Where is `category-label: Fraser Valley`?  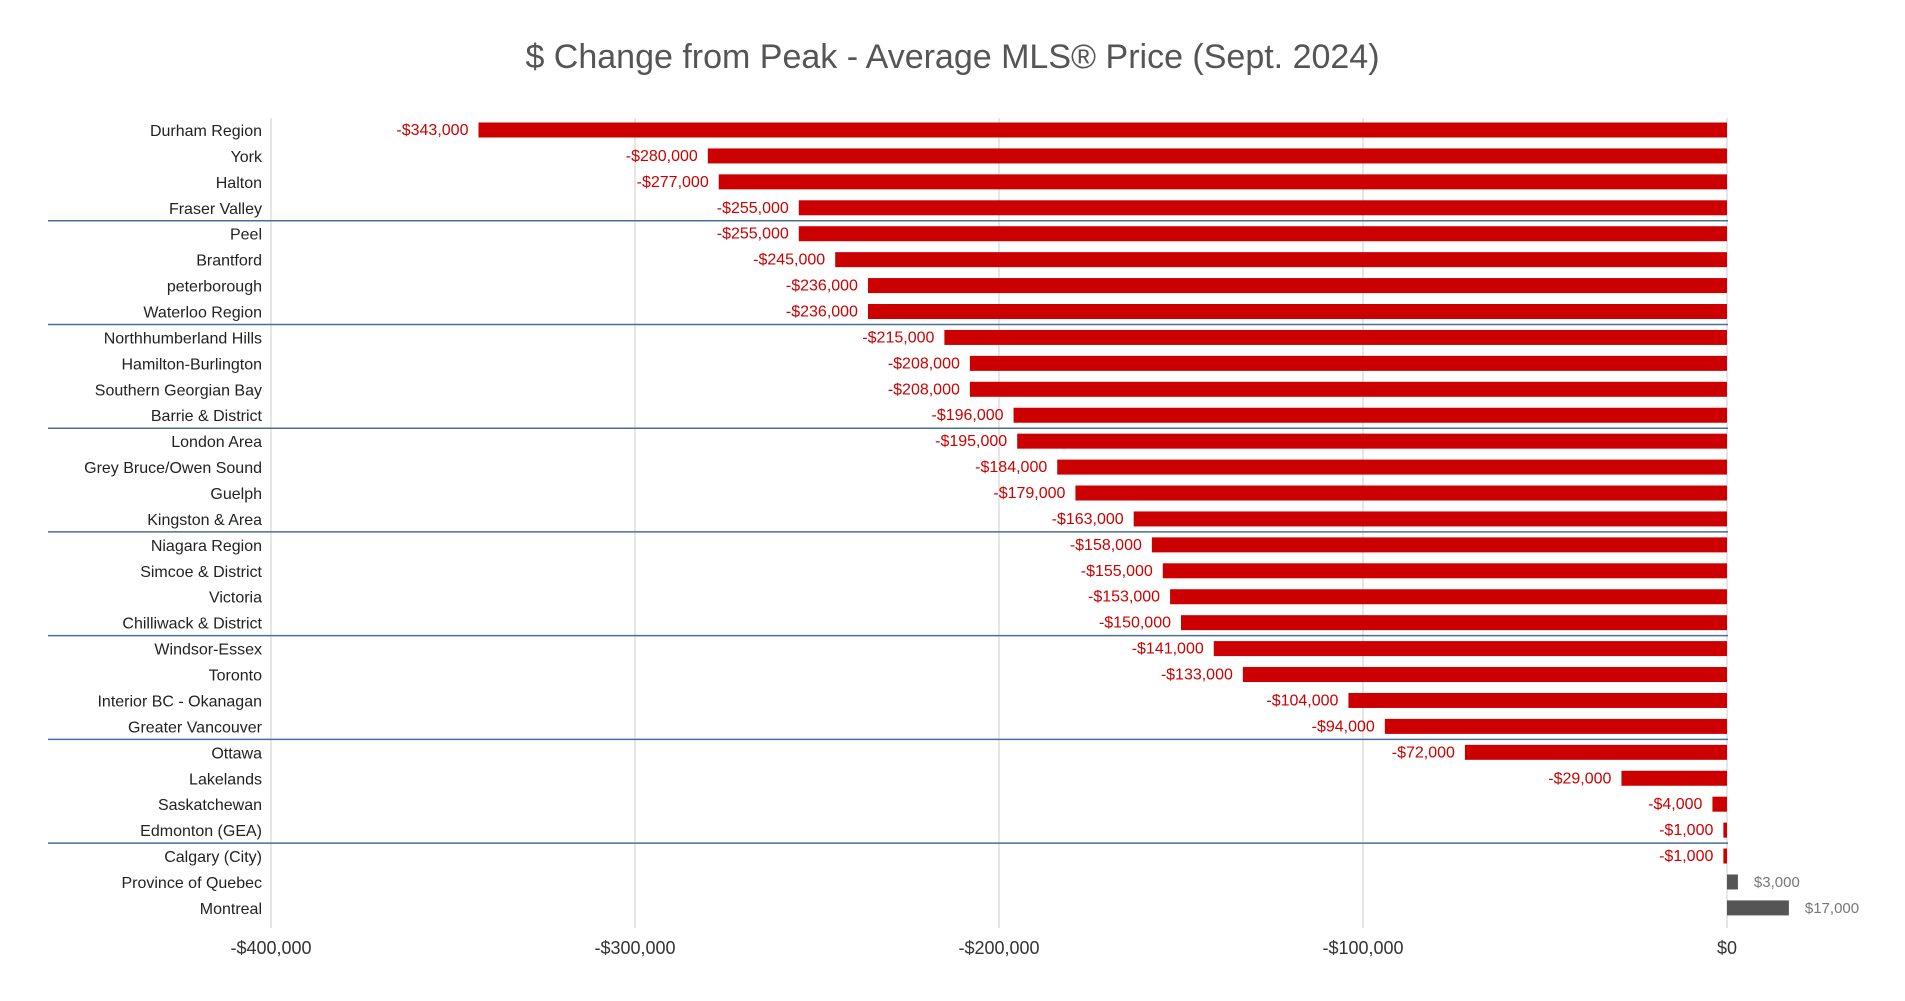
category-label: Fraser Valley is located at coordinates (215, 209).